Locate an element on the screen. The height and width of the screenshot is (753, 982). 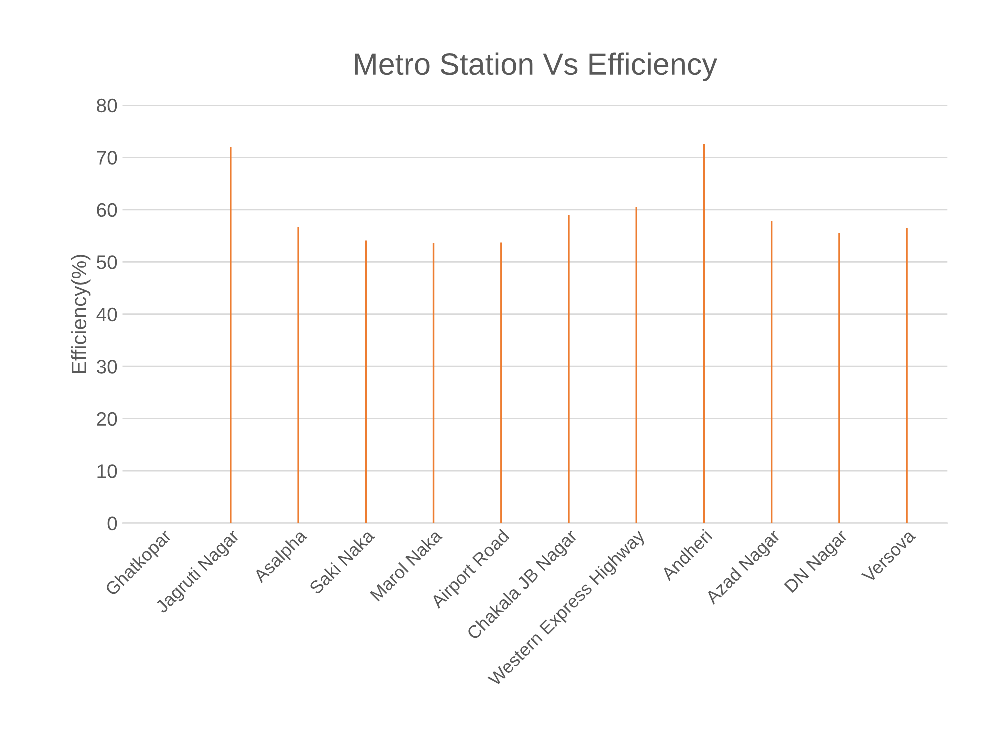
y-tick-label: 30 is located at coordinates (107, 367).